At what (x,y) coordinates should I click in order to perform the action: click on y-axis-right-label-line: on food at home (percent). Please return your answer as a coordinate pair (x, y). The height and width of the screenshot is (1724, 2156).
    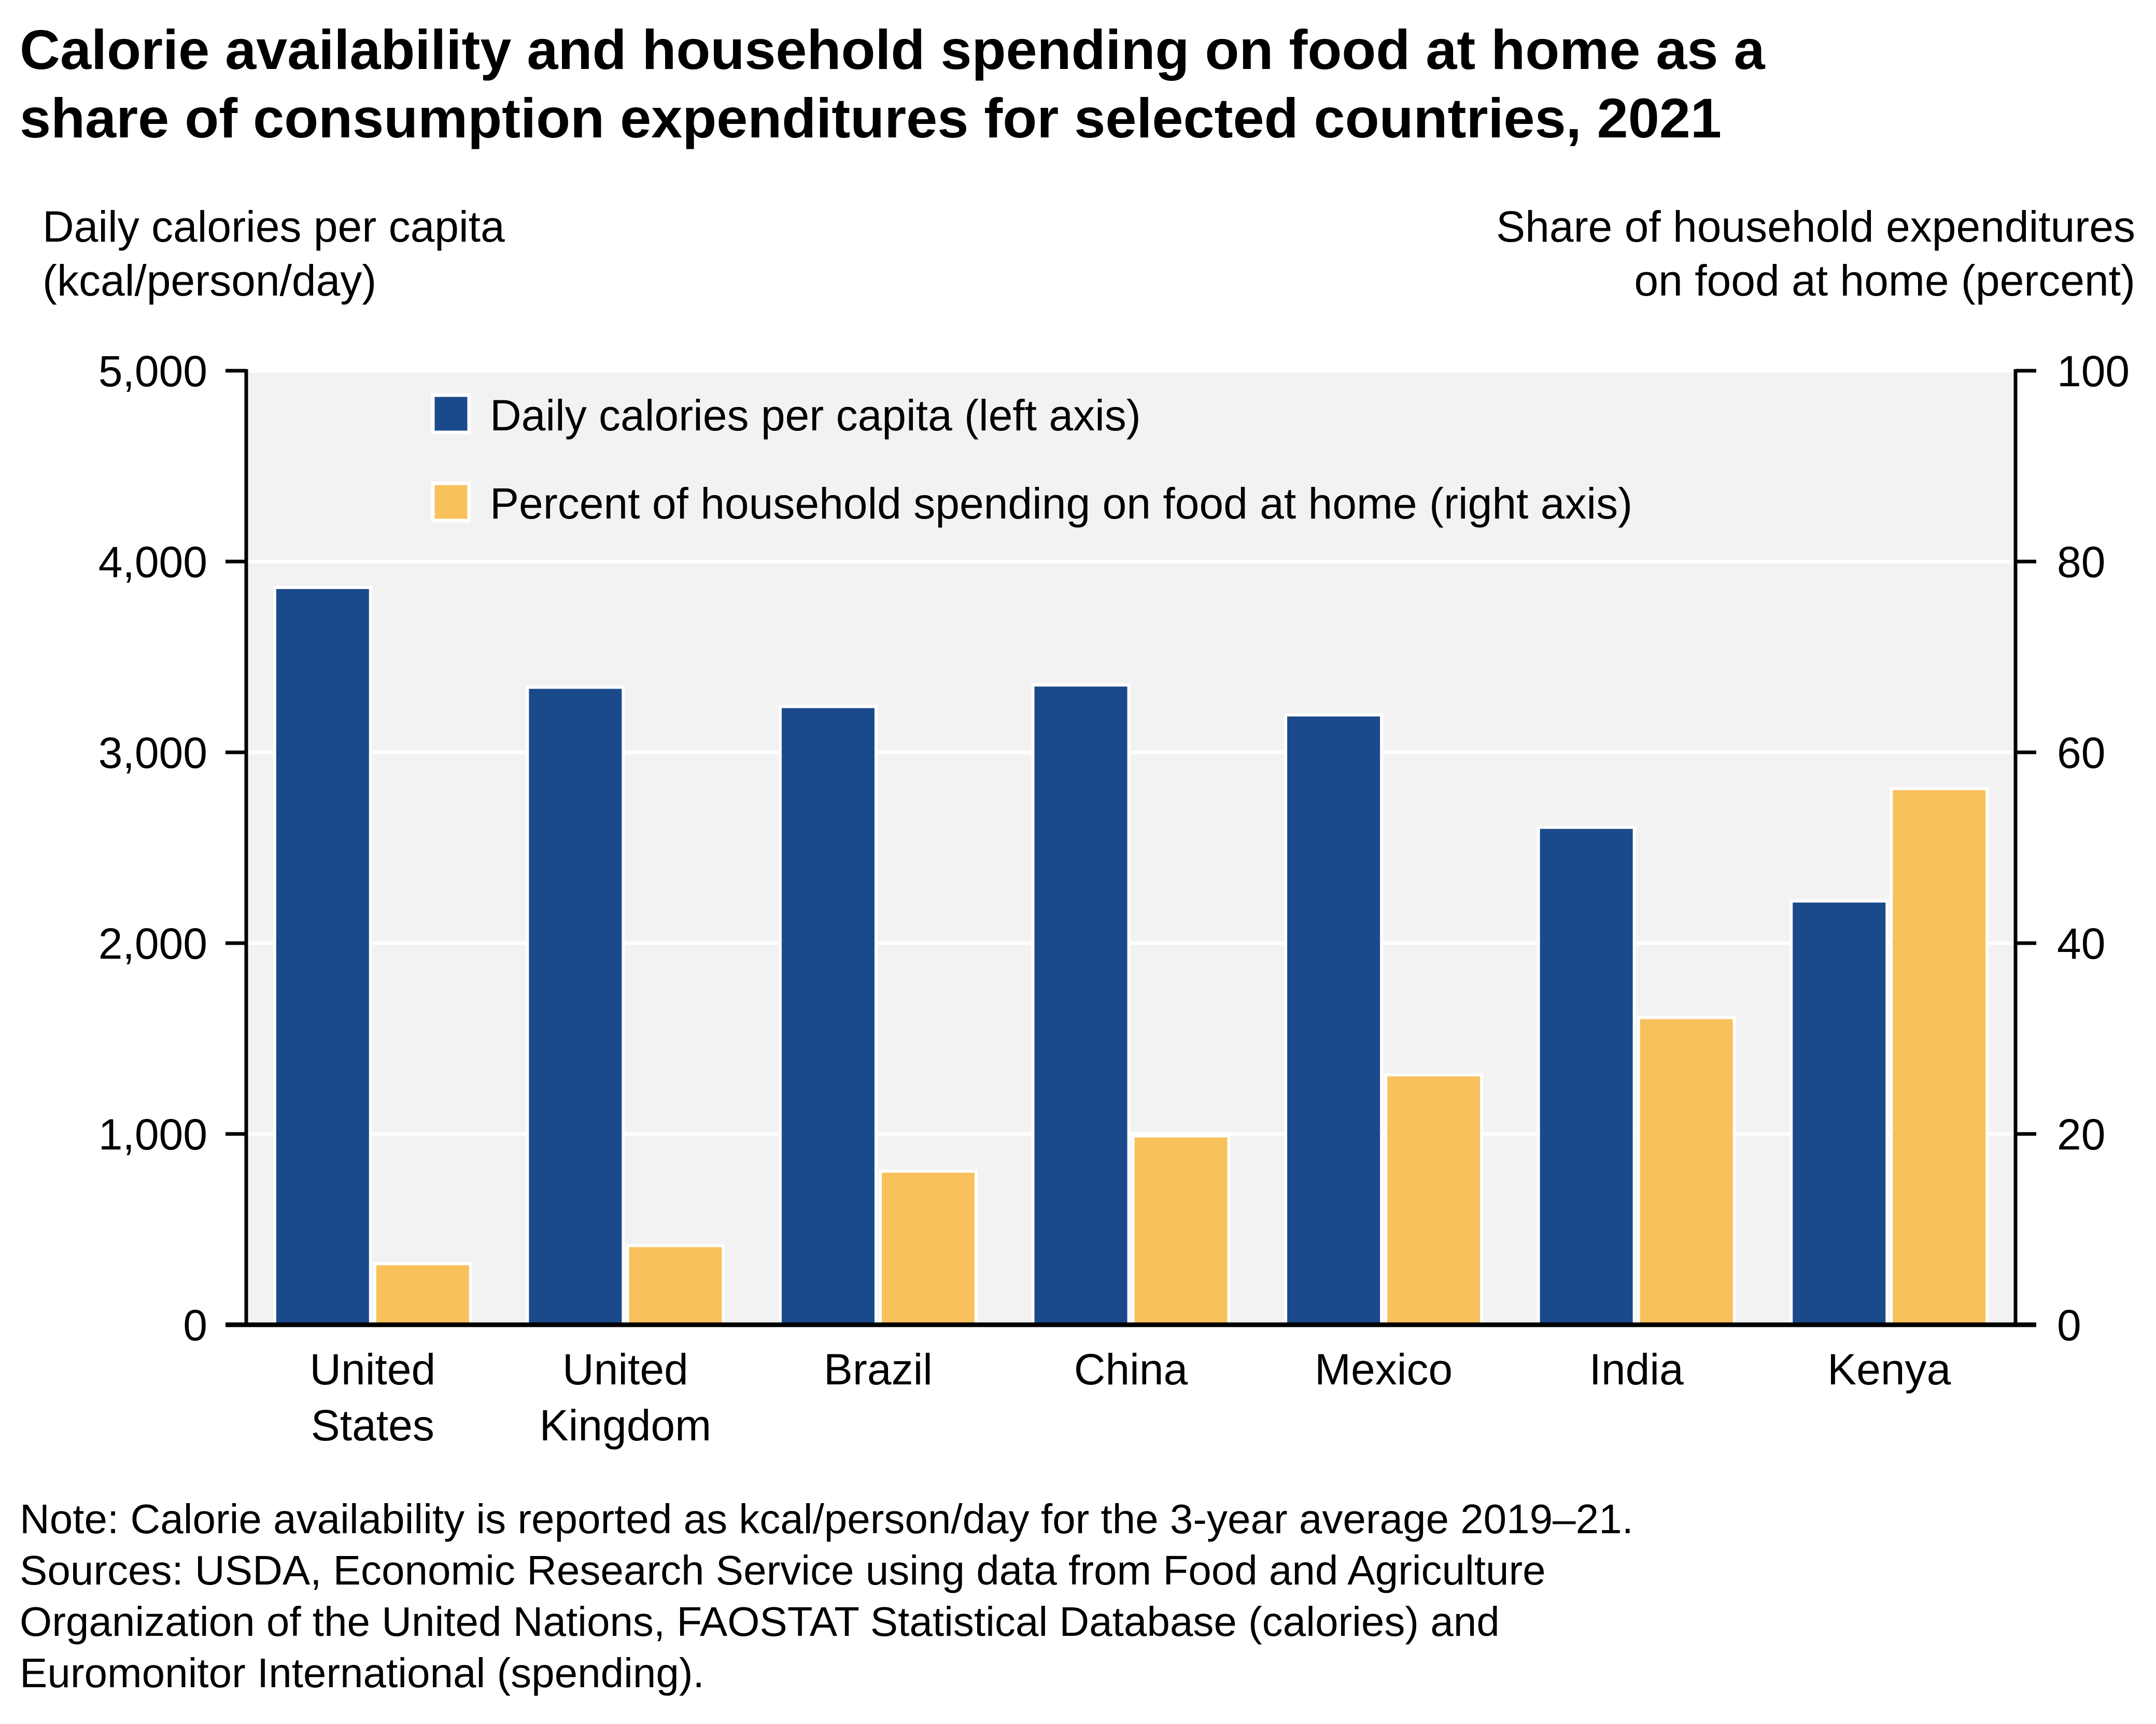
    Looking at the image, I should click on (1885, 280).